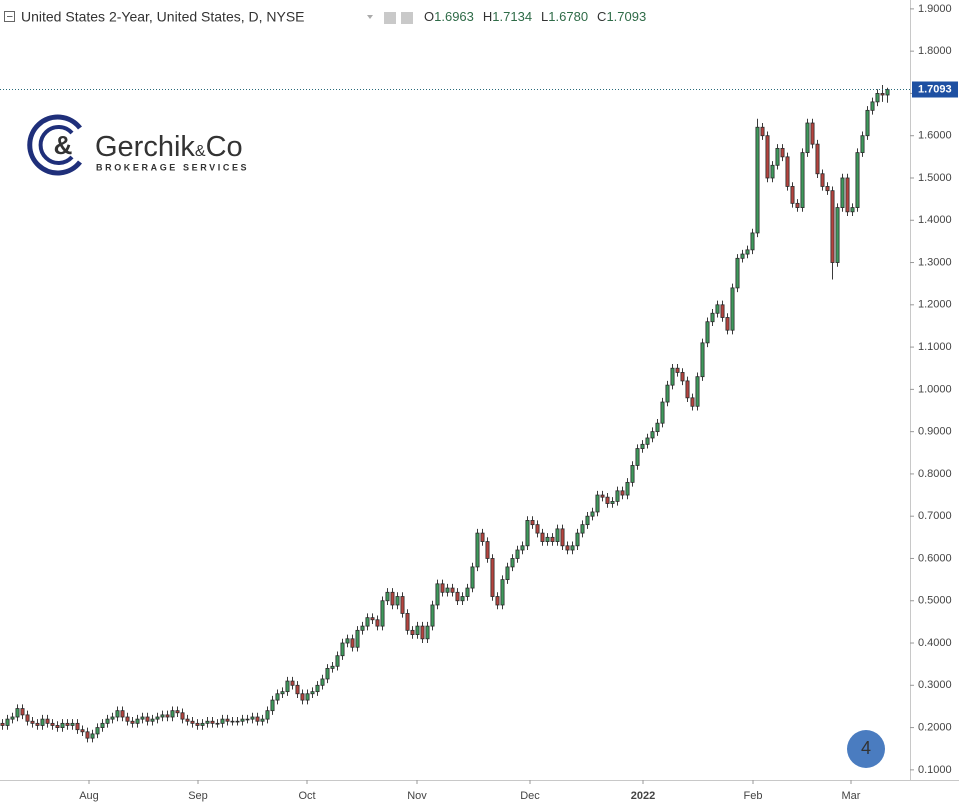 The height and width of the screenshot is (804, 959). Describe the element at coordinates (544, 16) in the screenshot. I see `ohlc-key: L` at that location.